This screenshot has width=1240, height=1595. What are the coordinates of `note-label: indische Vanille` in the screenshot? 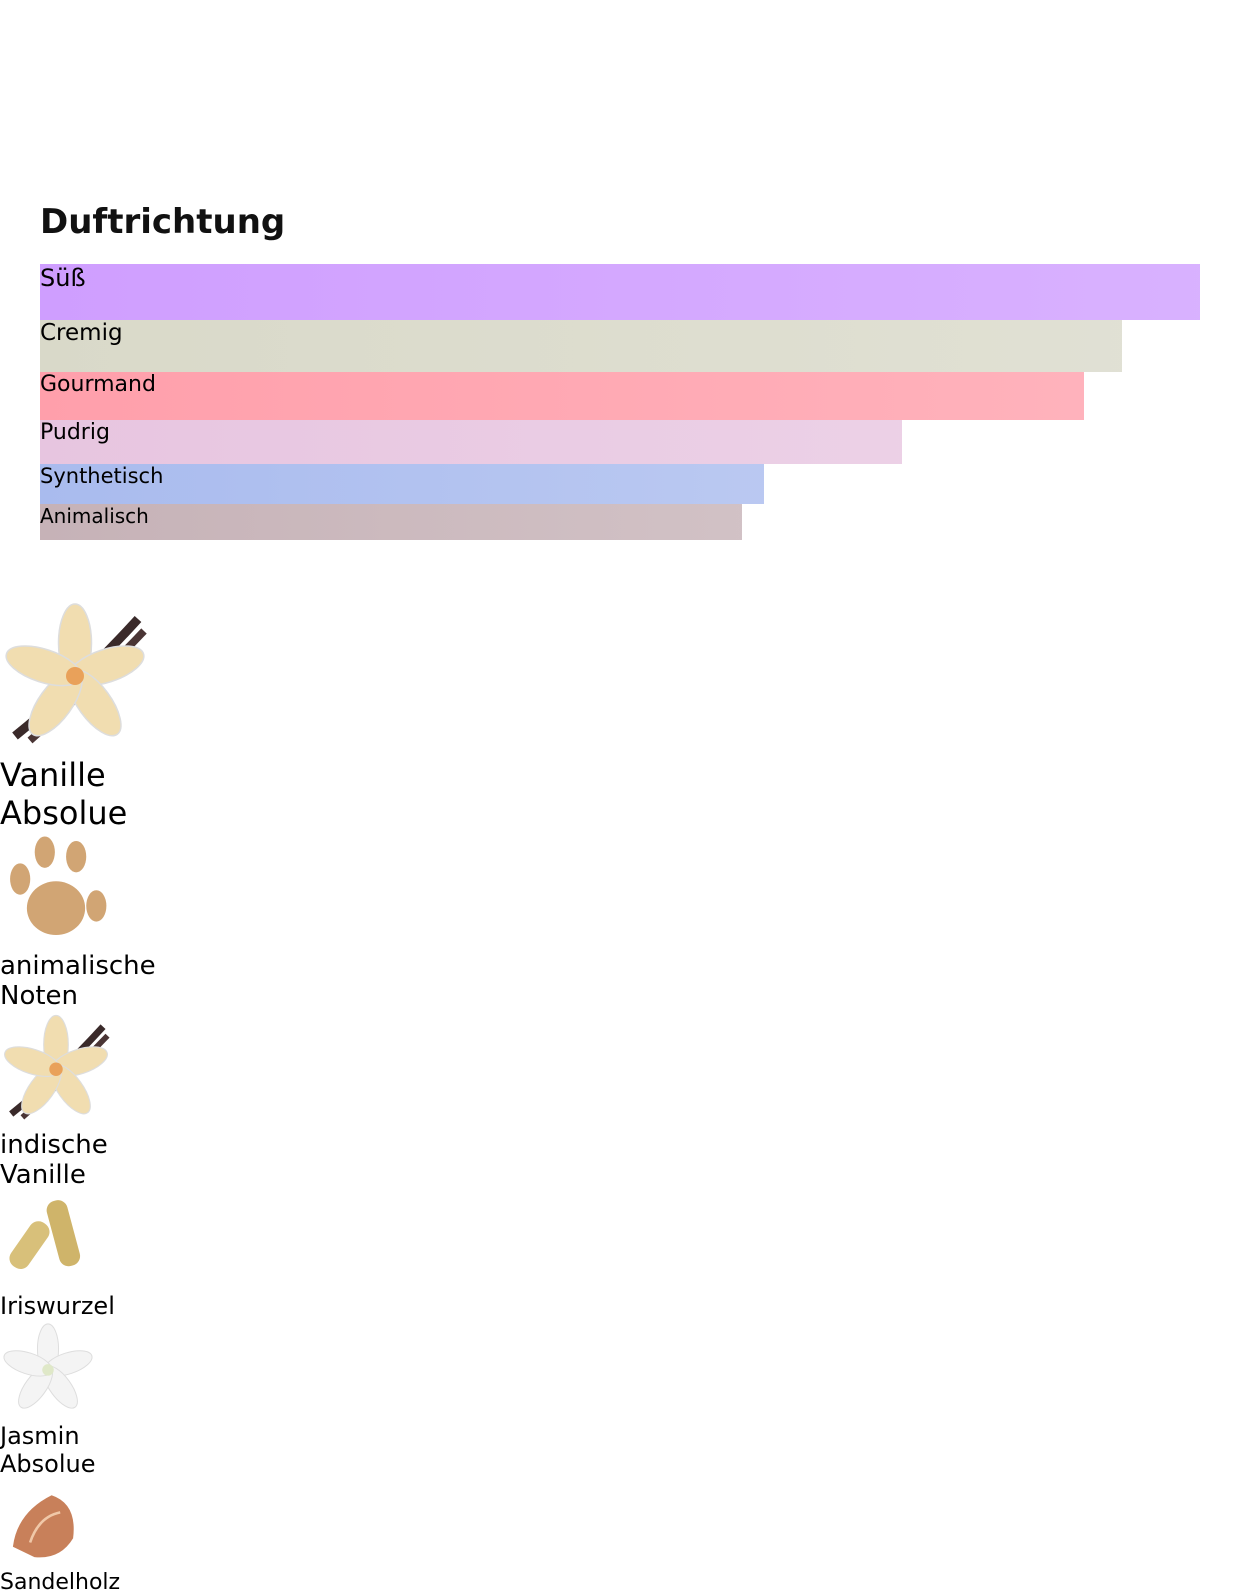 It's located at (54, 1160).